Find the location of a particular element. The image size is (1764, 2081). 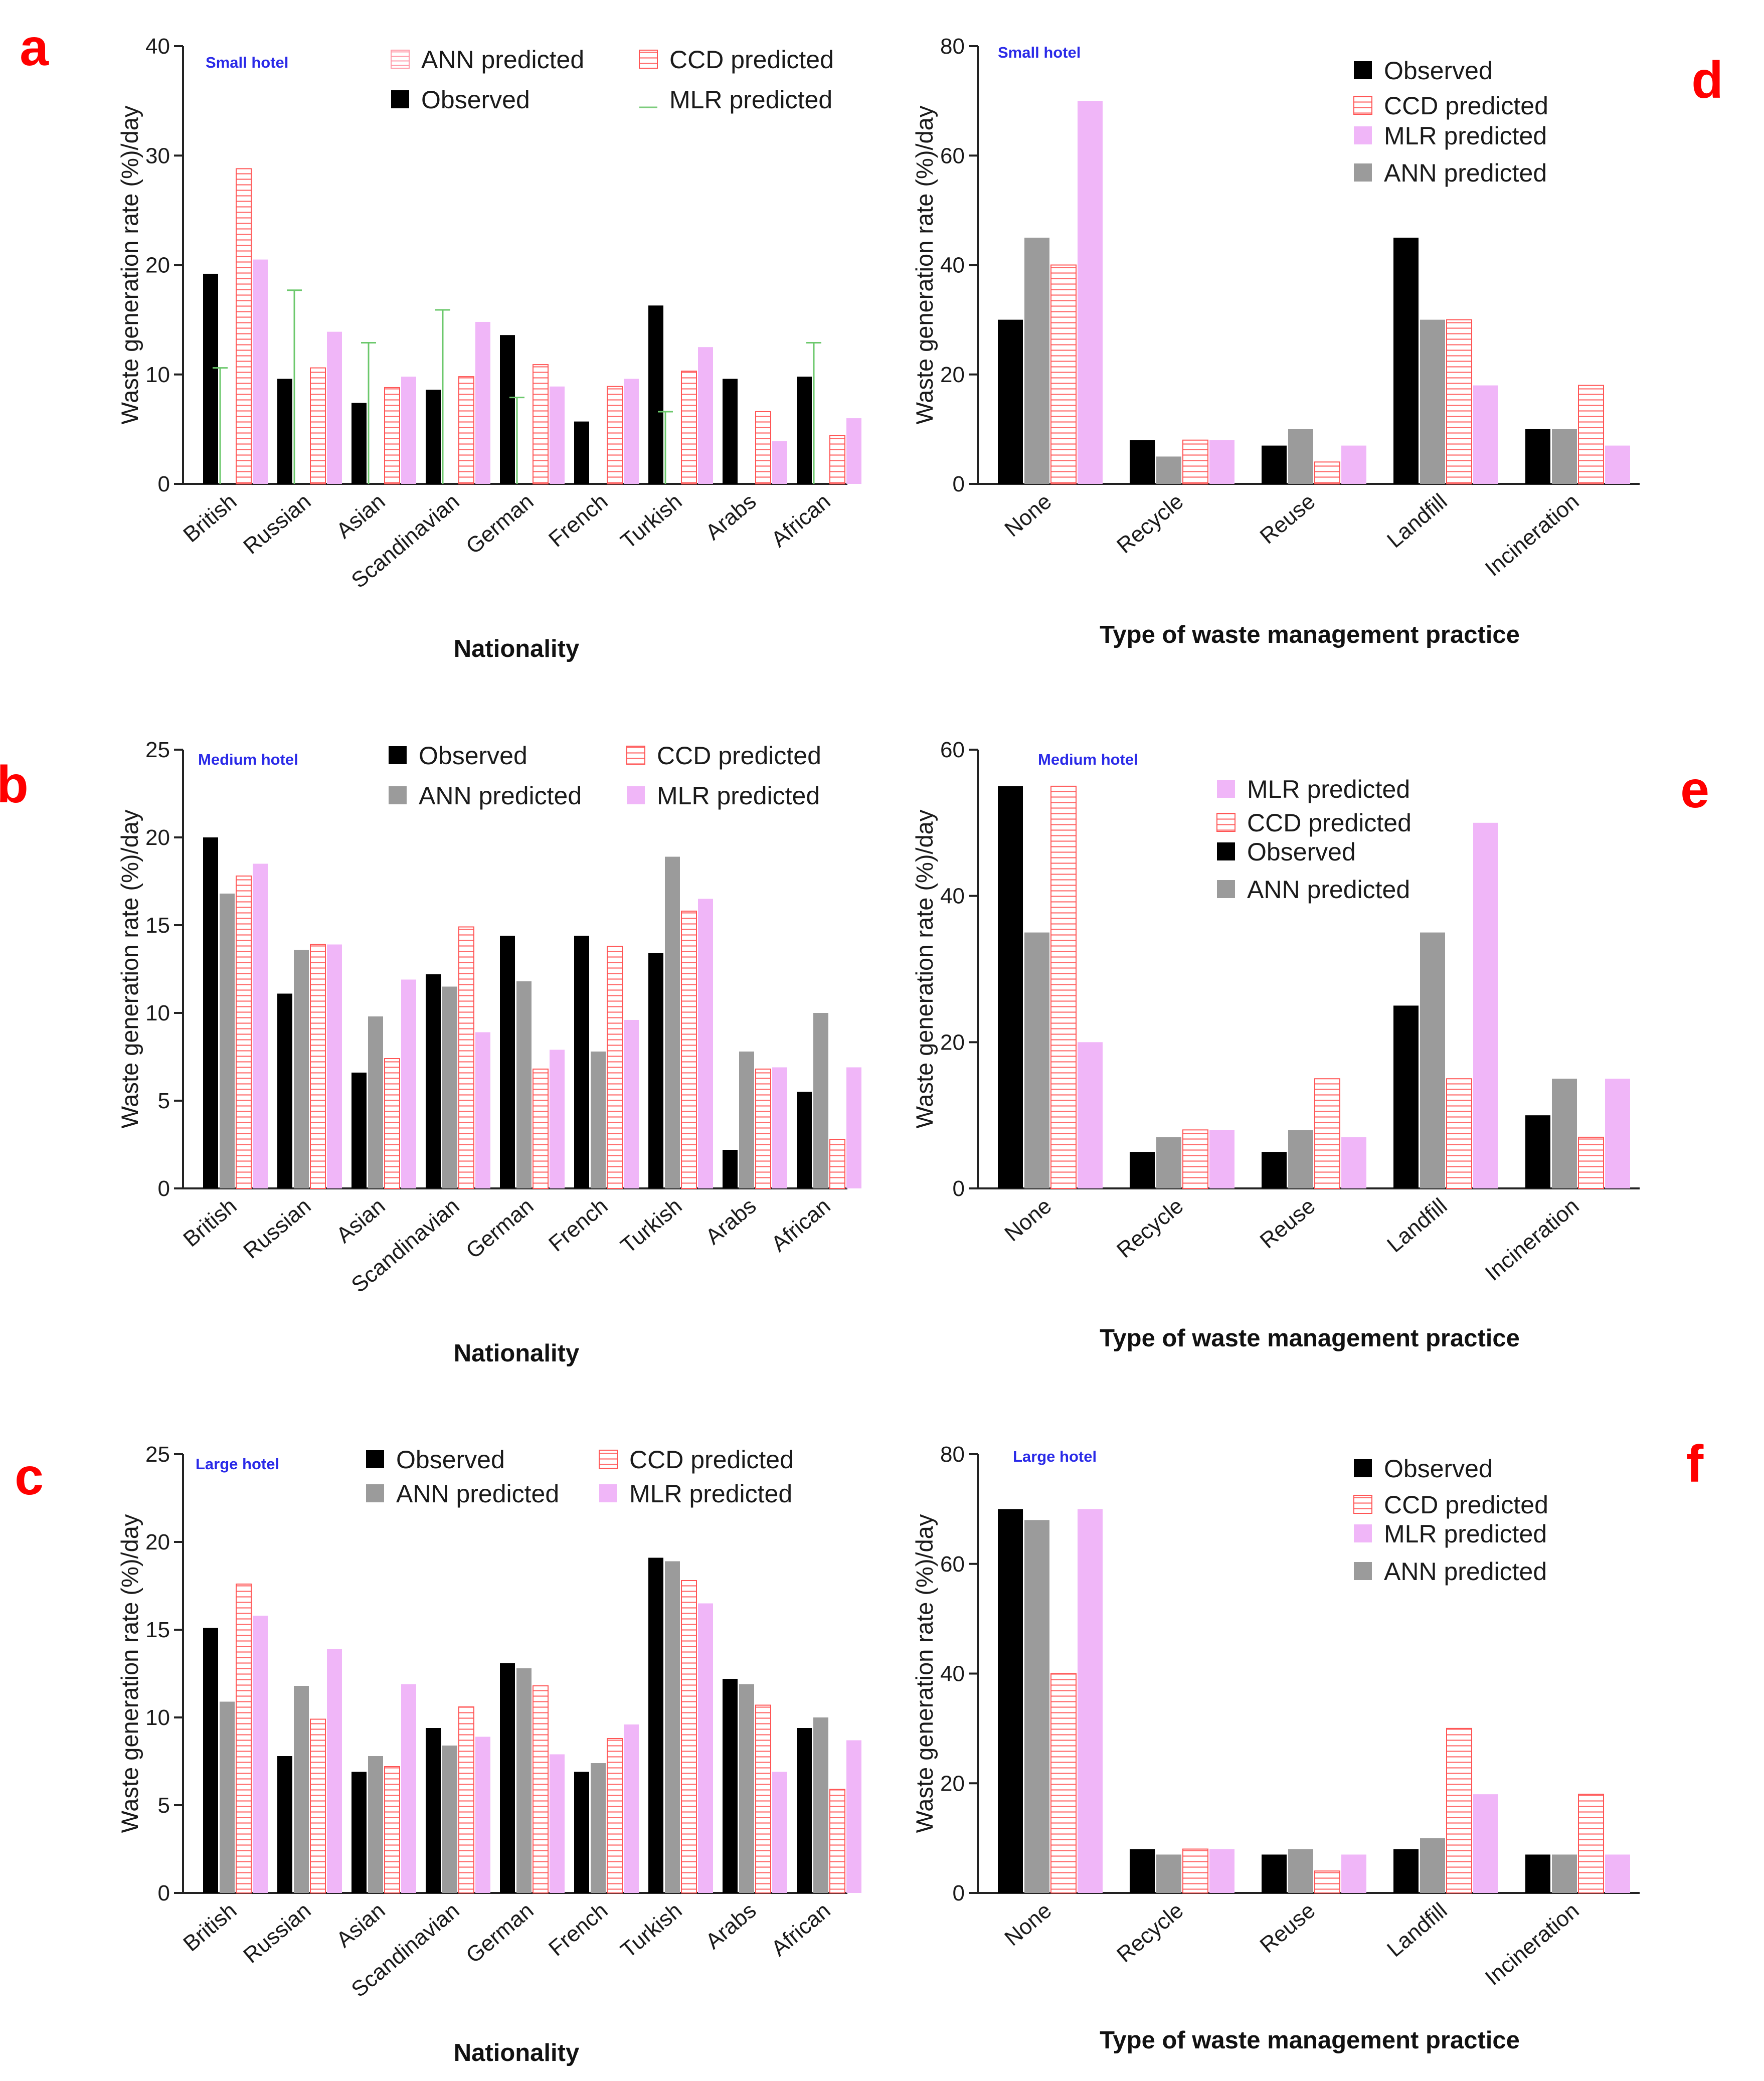

bar-mlr-predicted-turkish is located at coordinates (705, 1748).